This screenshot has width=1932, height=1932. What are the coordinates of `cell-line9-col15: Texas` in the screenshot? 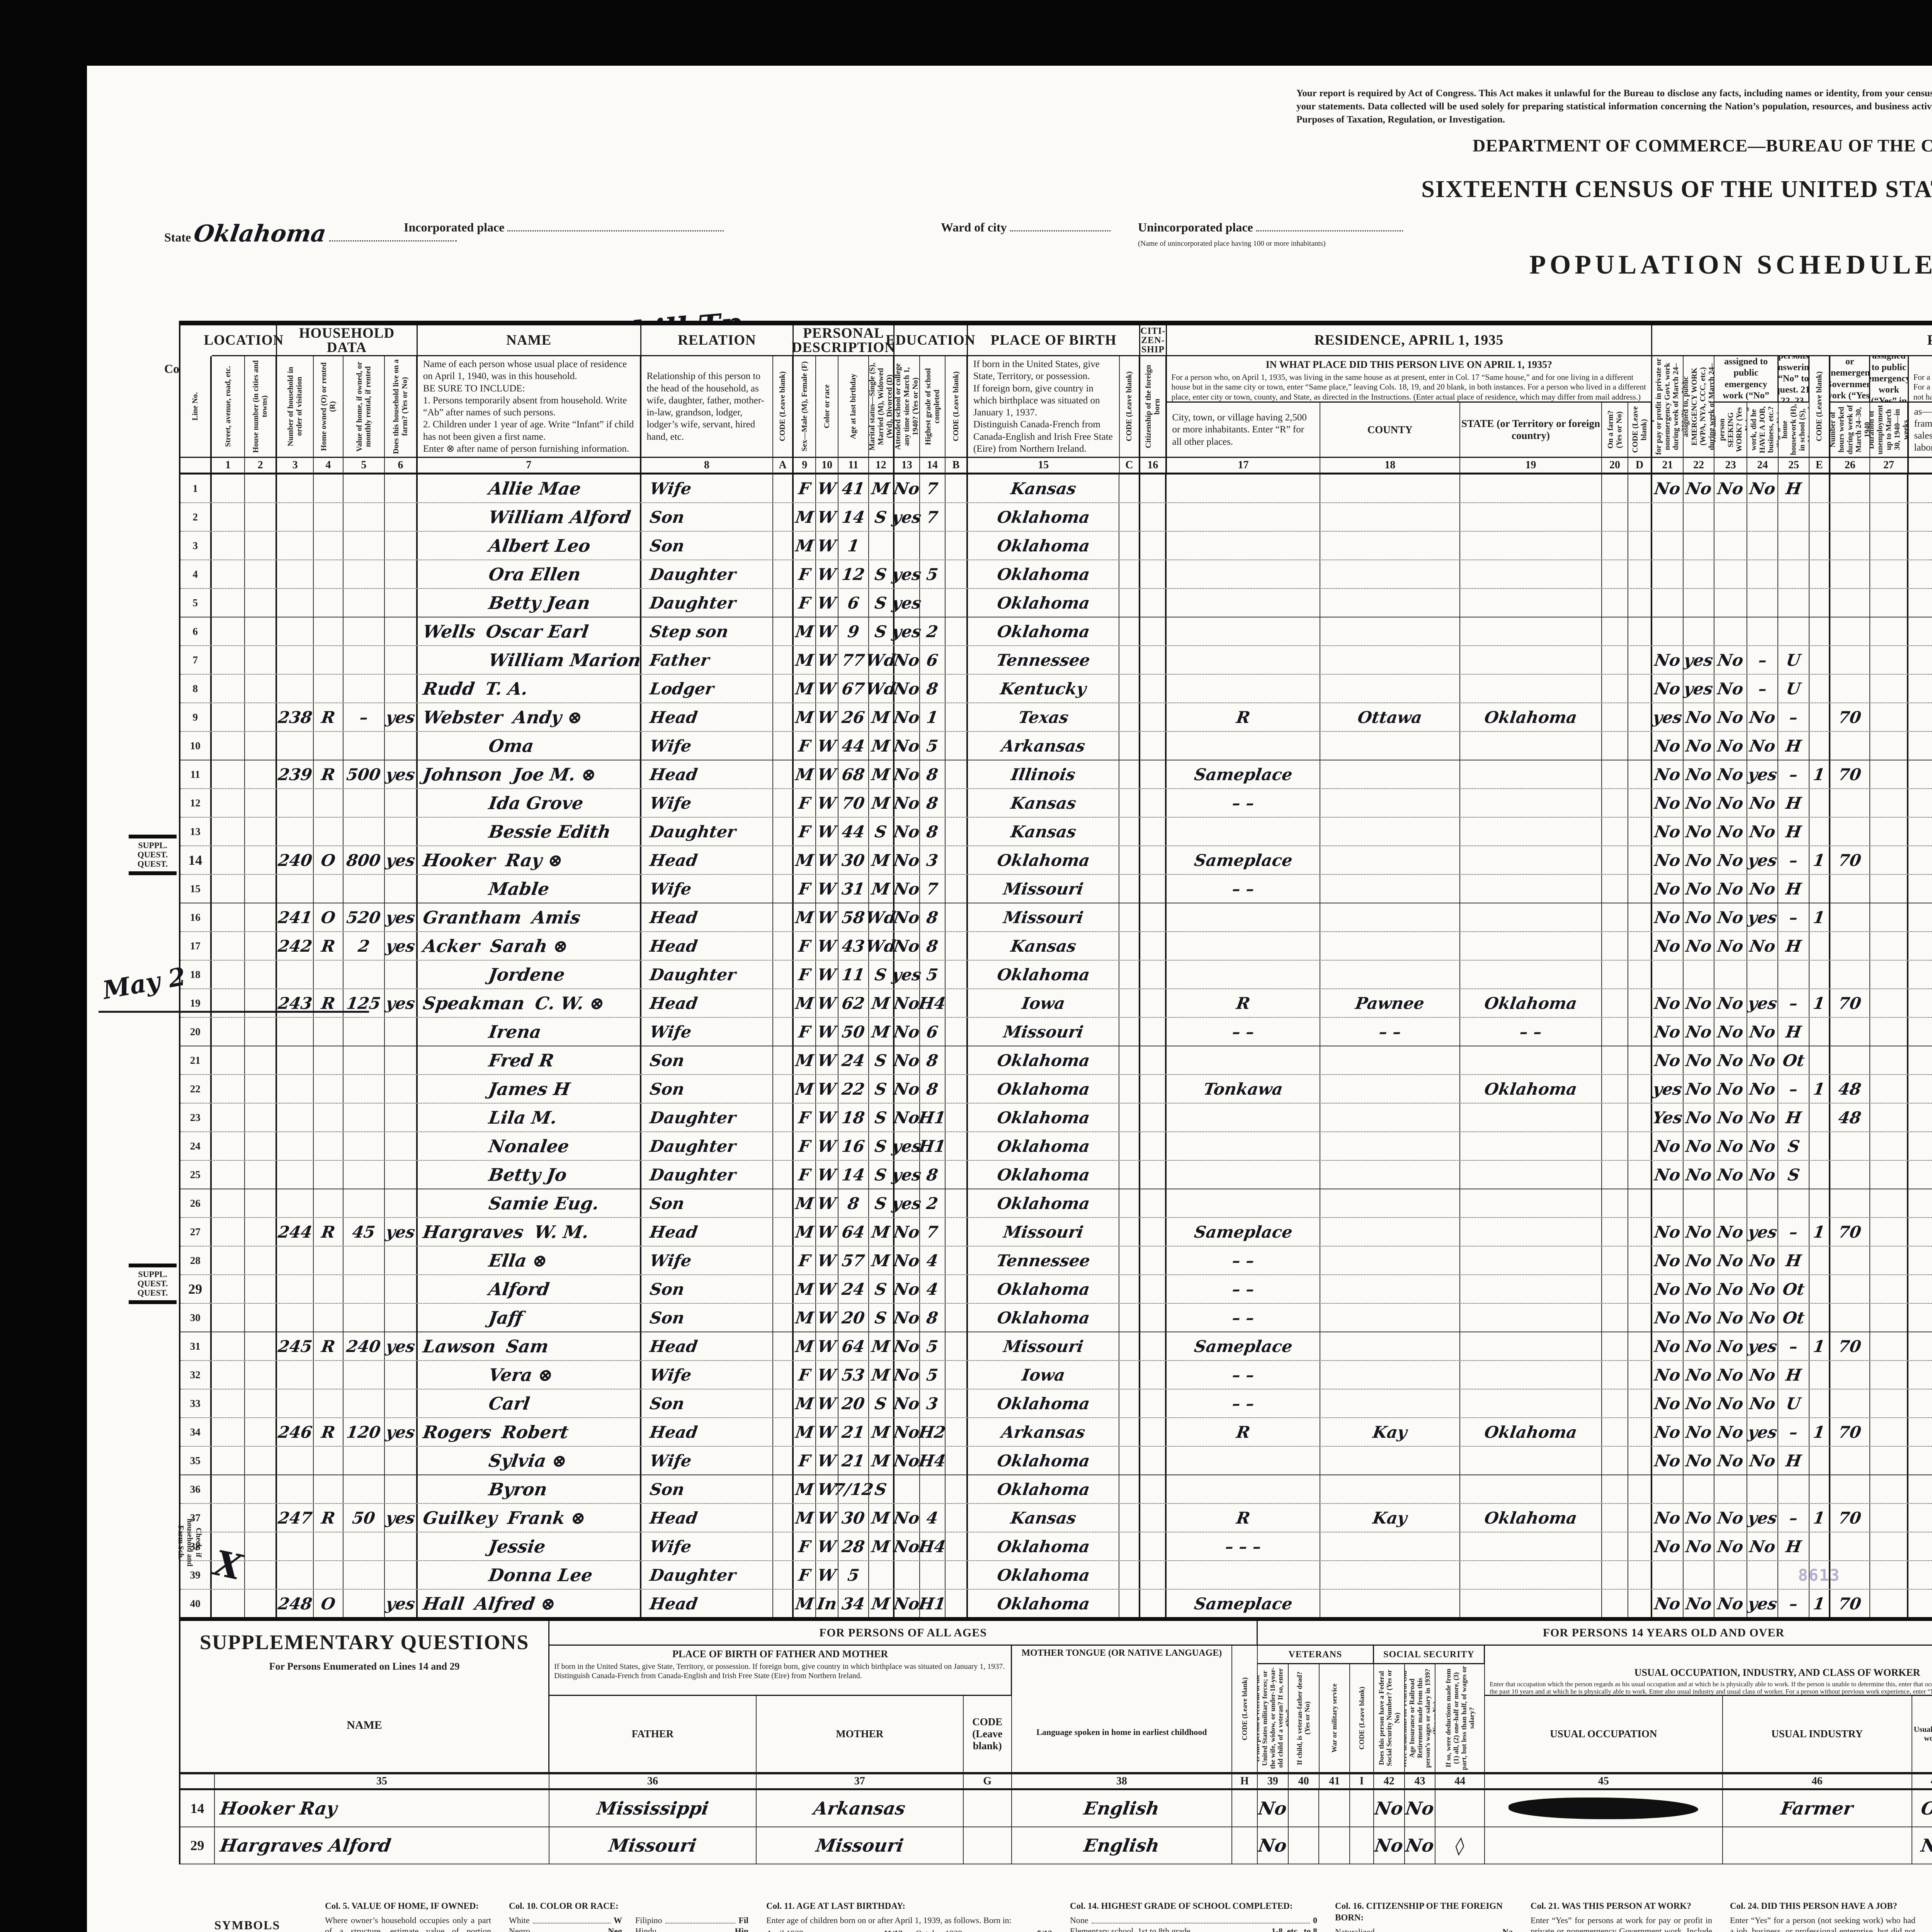 It's located at (1044, 717).